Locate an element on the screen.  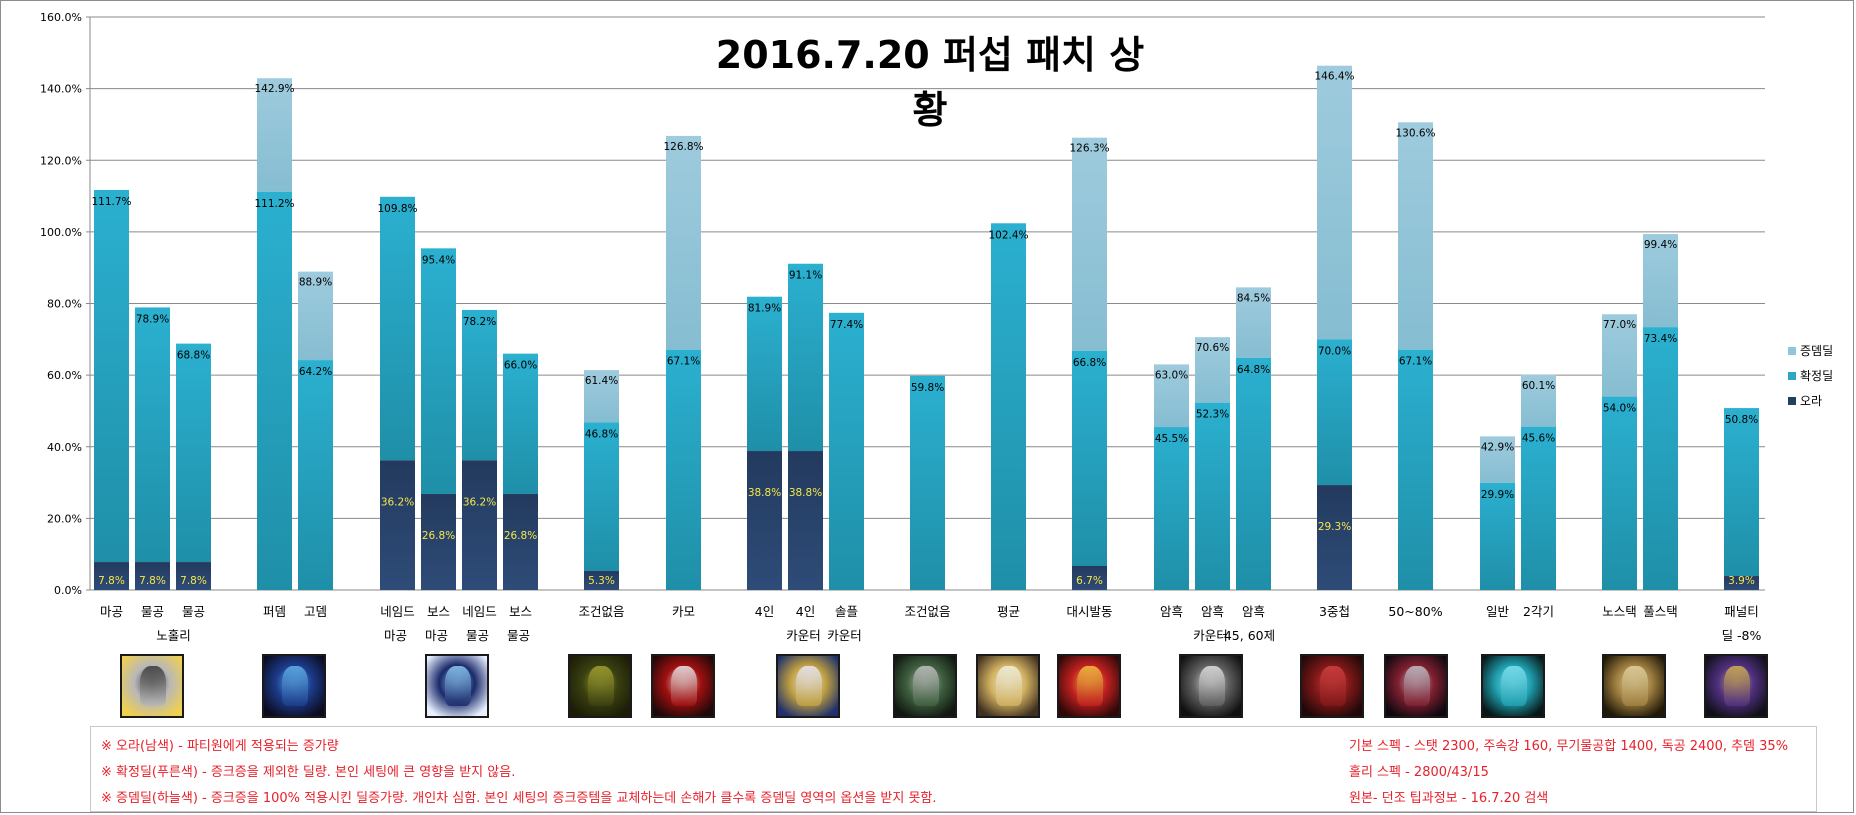
data-label-total: 61.4% is located at coordinates (601, 381).